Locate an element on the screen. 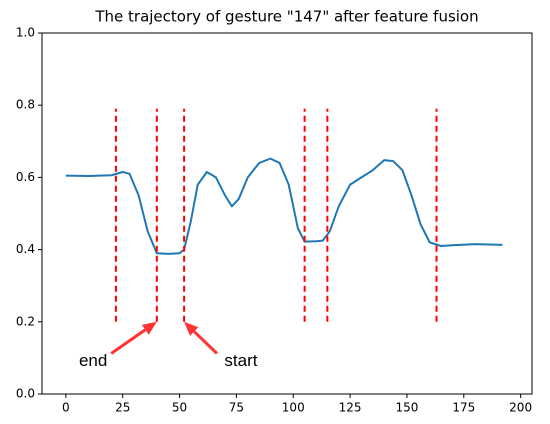  y-tick-label: 0.0 is located at coordinates (25, 394).